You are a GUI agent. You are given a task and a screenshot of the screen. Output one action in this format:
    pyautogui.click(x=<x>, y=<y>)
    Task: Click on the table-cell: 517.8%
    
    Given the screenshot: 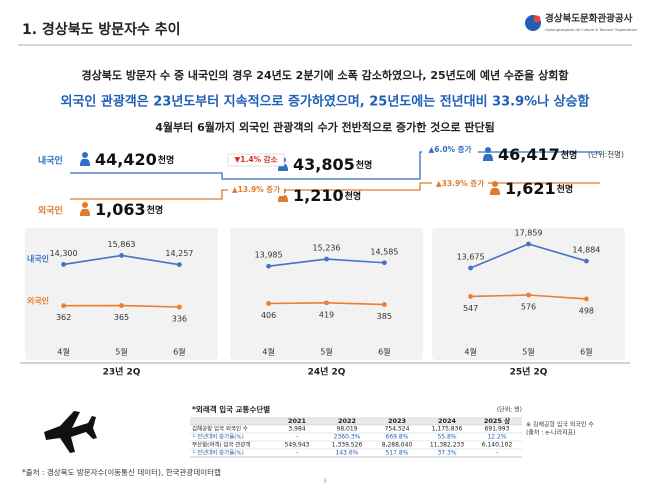 What is the action you would take?
    pyautogui.click(x=397, y=453)
    